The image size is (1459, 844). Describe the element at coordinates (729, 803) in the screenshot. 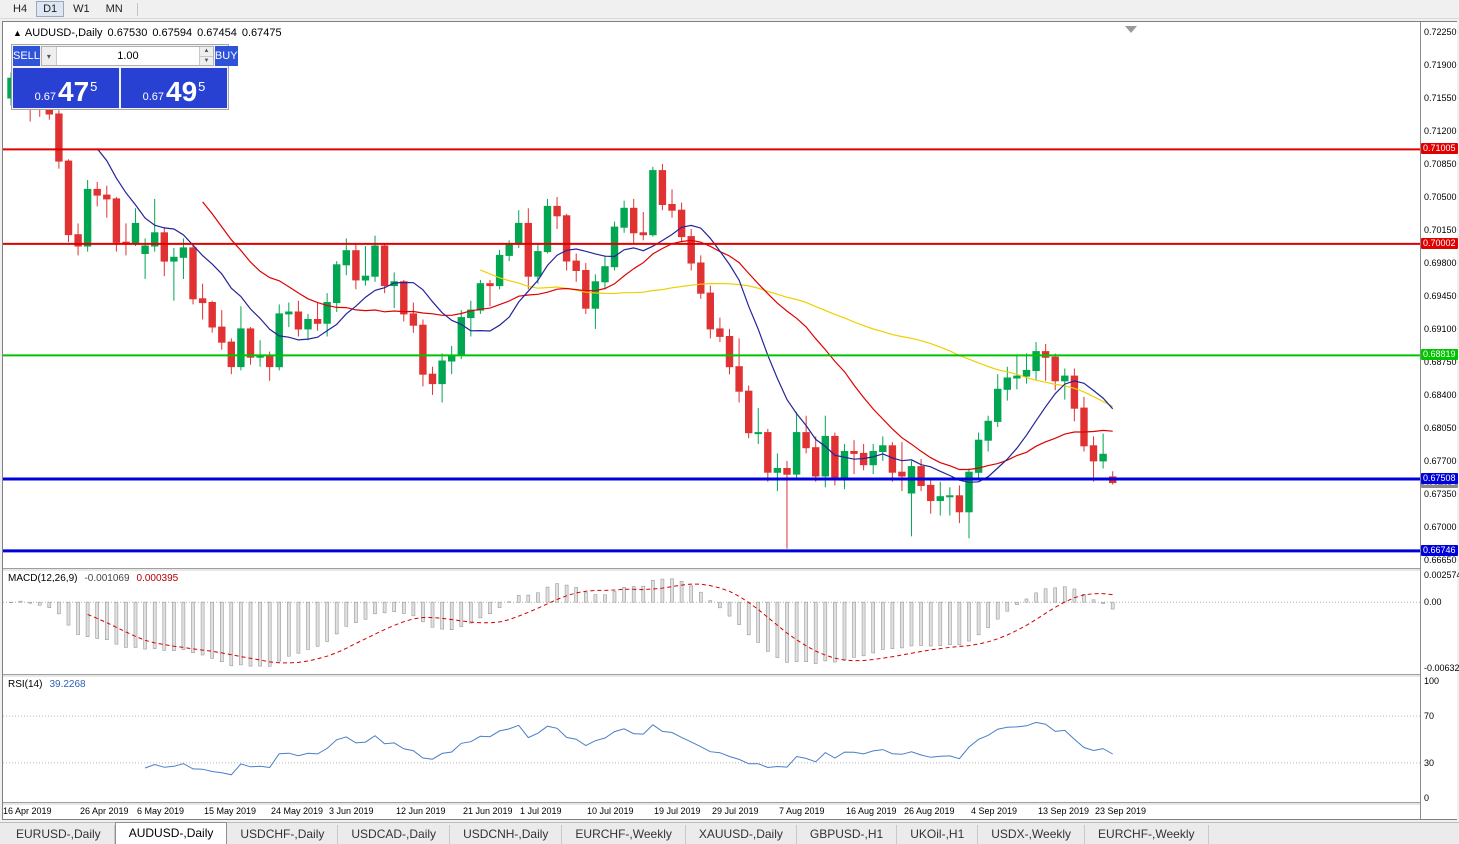

I see `panel-separator-dates` at that location.